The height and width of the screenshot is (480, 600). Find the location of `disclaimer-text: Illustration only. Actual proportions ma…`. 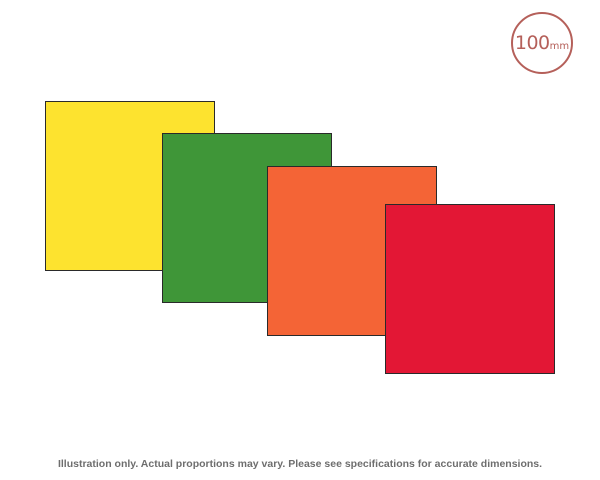

disclaimer-text: Illustration only. Actual proportions ma… is located at coordinates (300, 464).